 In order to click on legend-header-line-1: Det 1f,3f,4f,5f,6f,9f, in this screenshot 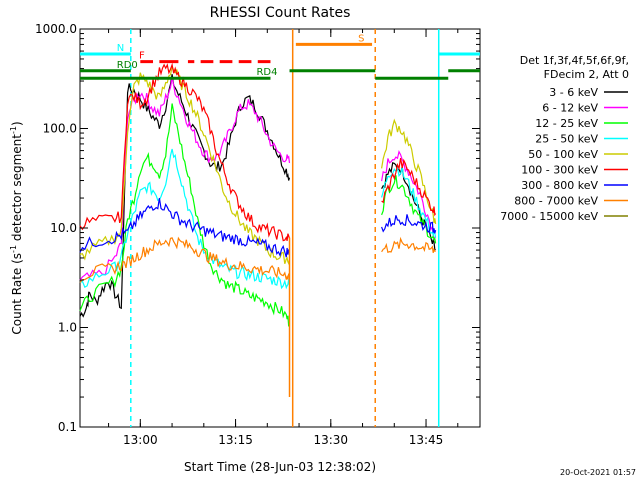, I will do `click(574, 60)`.